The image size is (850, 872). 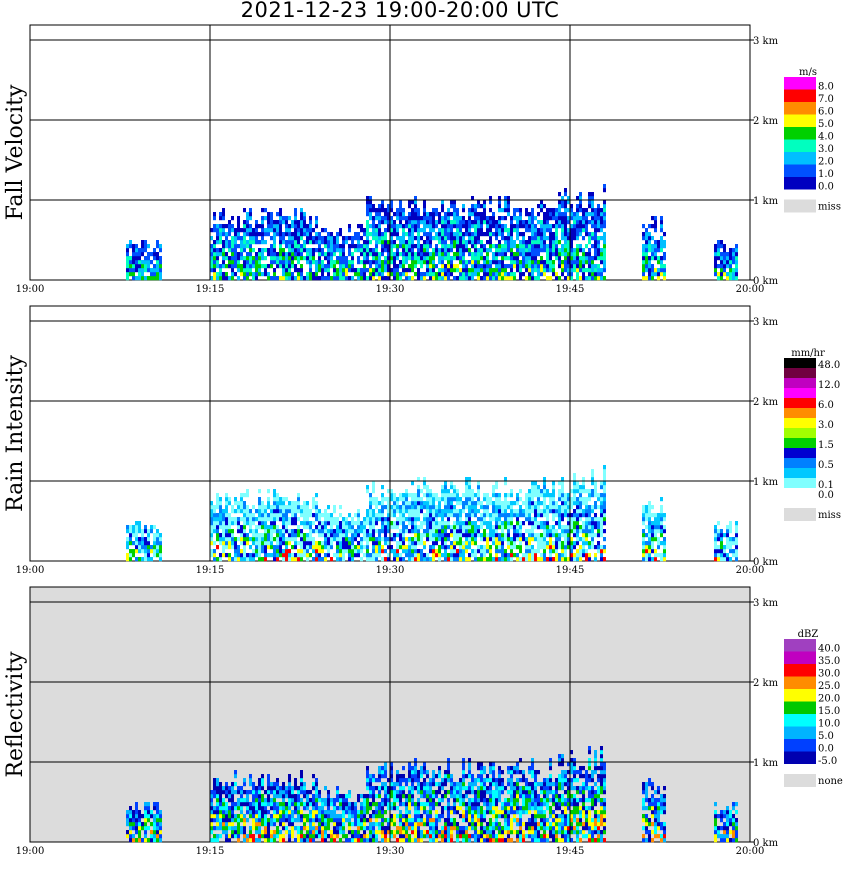 I want to click on colorbar-missing-swatch, so click(x=800, y=514).